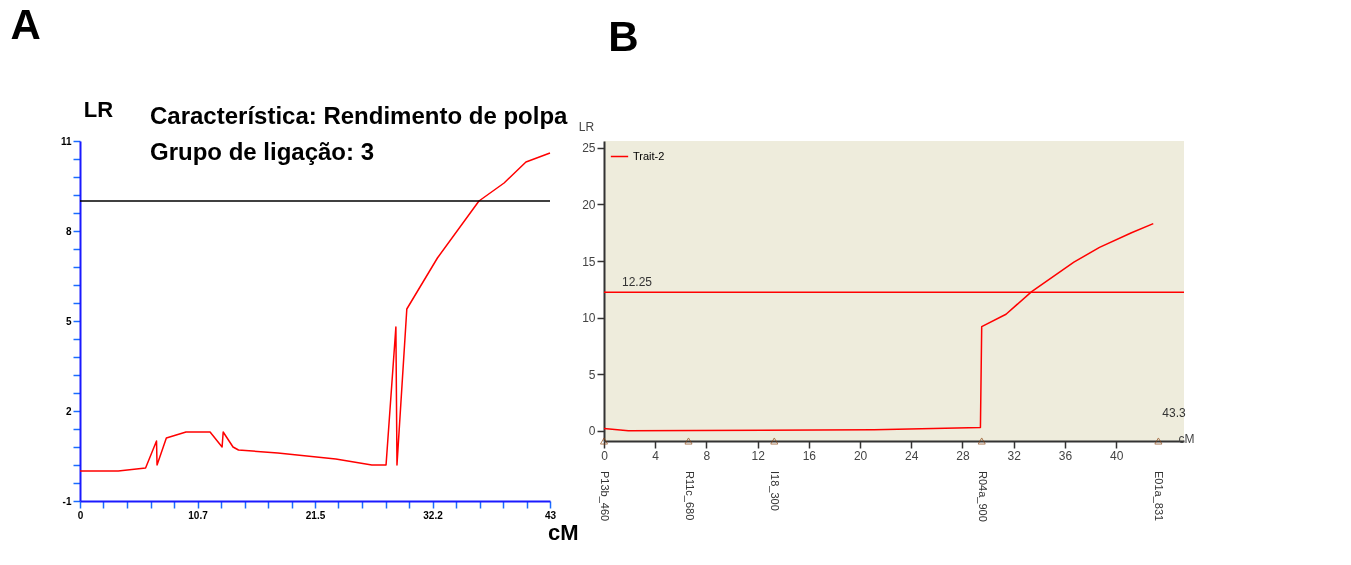 The height and width of the screenshot is (565, 1351). Describe the element at coordinates (592, 431) in the screenshot. I see `y-tick-label: 0` at that location.